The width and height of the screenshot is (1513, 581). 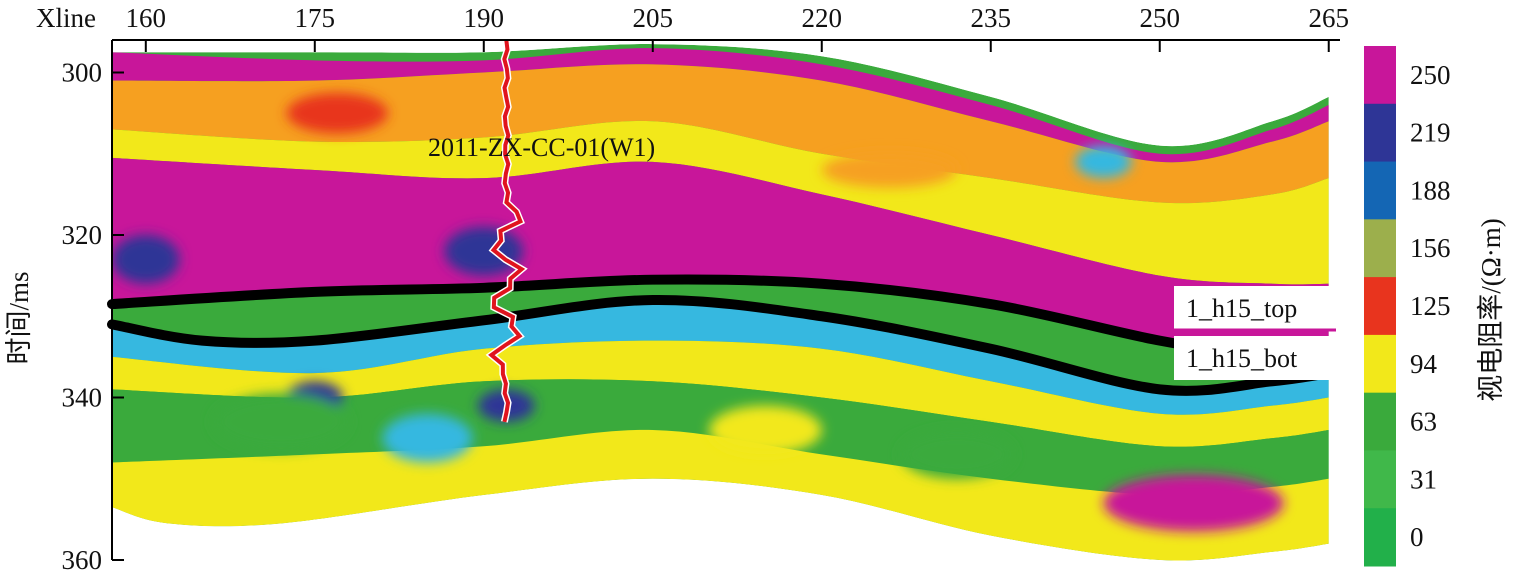 What do you see at coordinates (66, 18) in the screenshot?
I see `x-axis-label: Xline` at bounding box center [66, 18].